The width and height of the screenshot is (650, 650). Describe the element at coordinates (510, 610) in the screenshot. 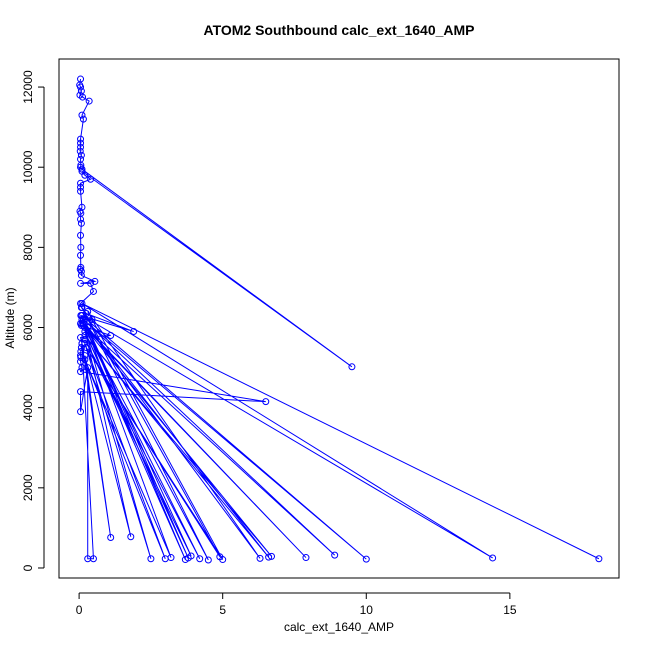

I see `x-tick-label: 15` at that location.